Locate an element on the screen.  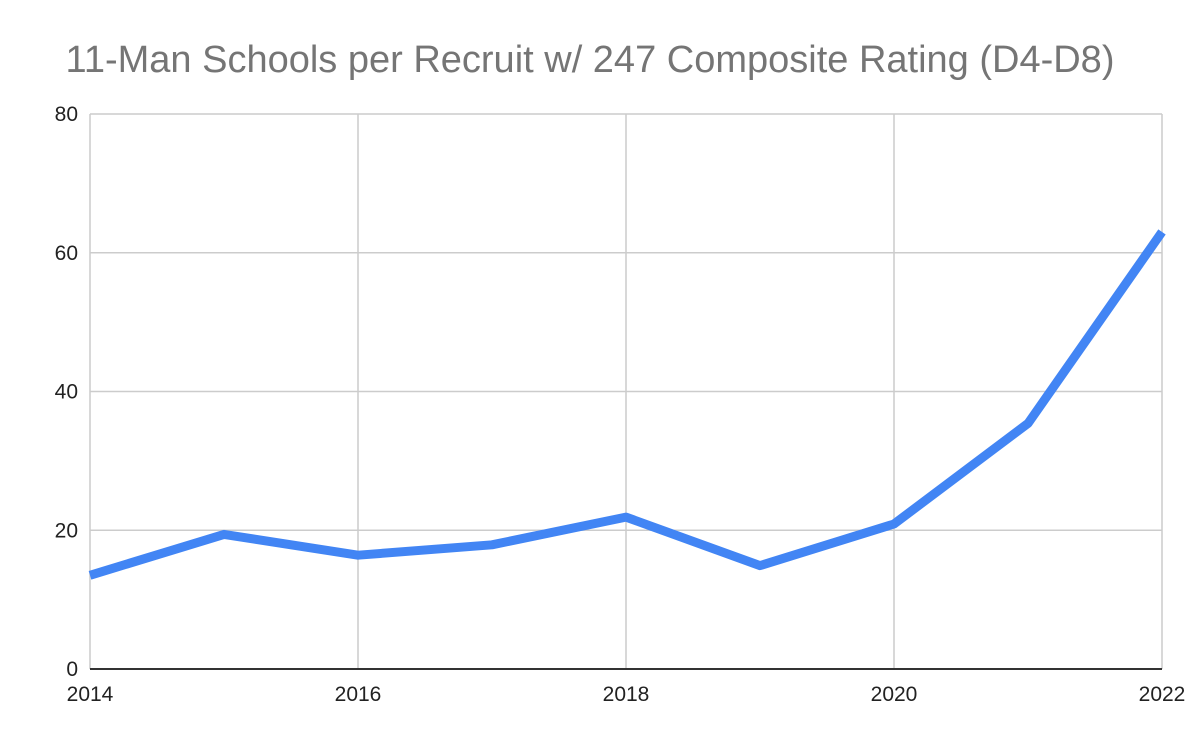
y-axis-ticks: 0 20 40 60 80 is located at coordinates (66, 392).